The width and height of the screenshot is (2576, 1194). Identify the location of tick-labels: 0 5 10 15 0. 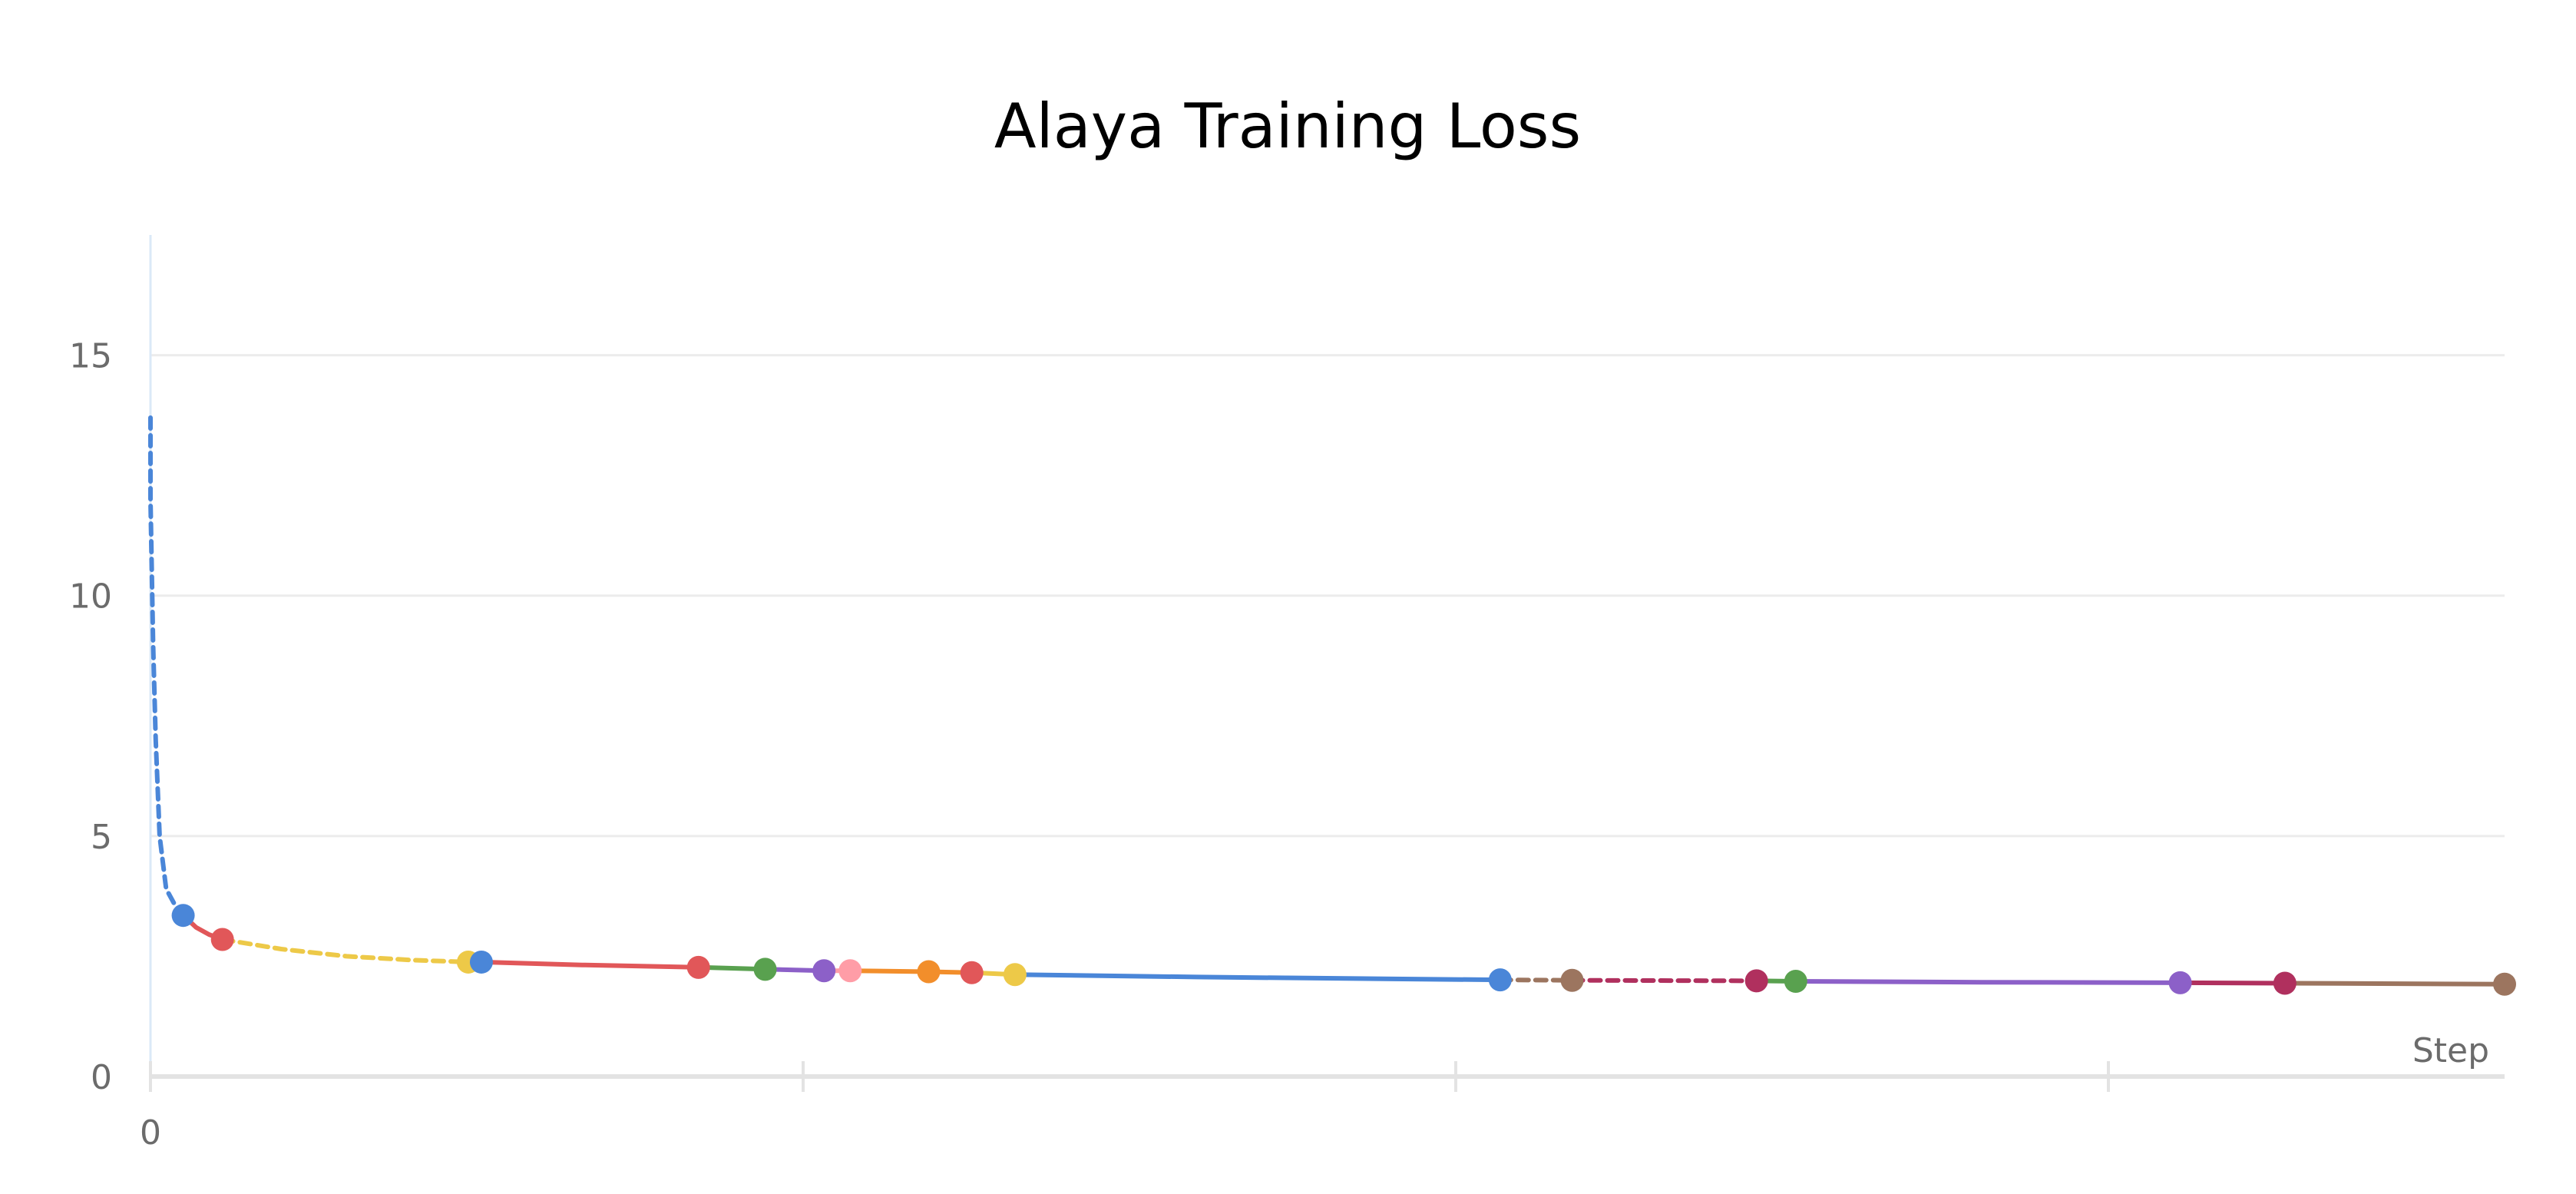
(115, 745).